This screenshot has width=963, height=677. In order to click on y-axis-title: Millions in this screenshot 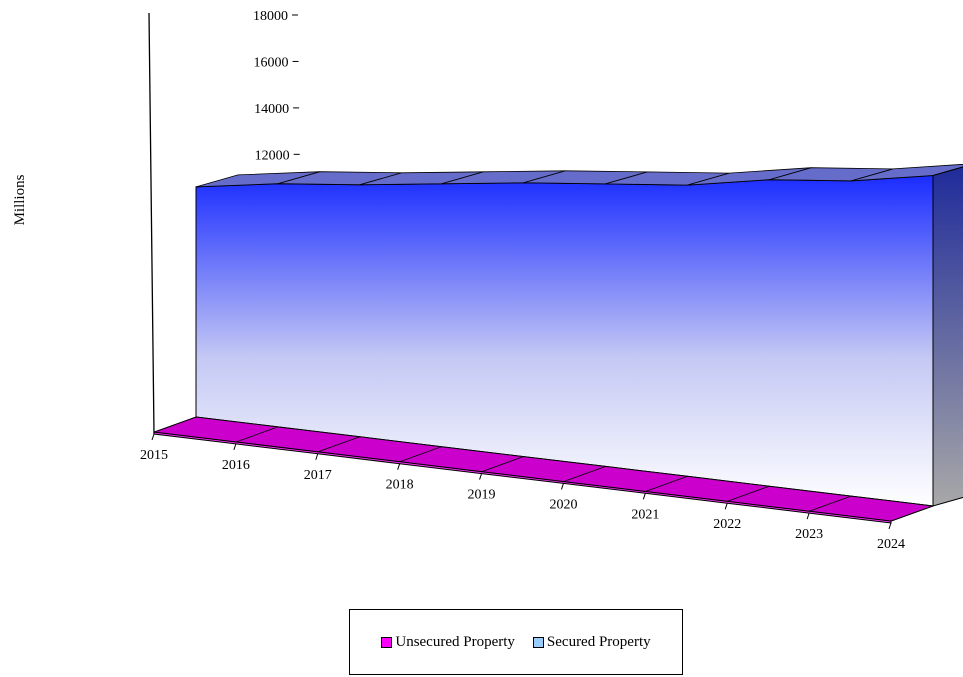, I will do `click(20, 199)`.